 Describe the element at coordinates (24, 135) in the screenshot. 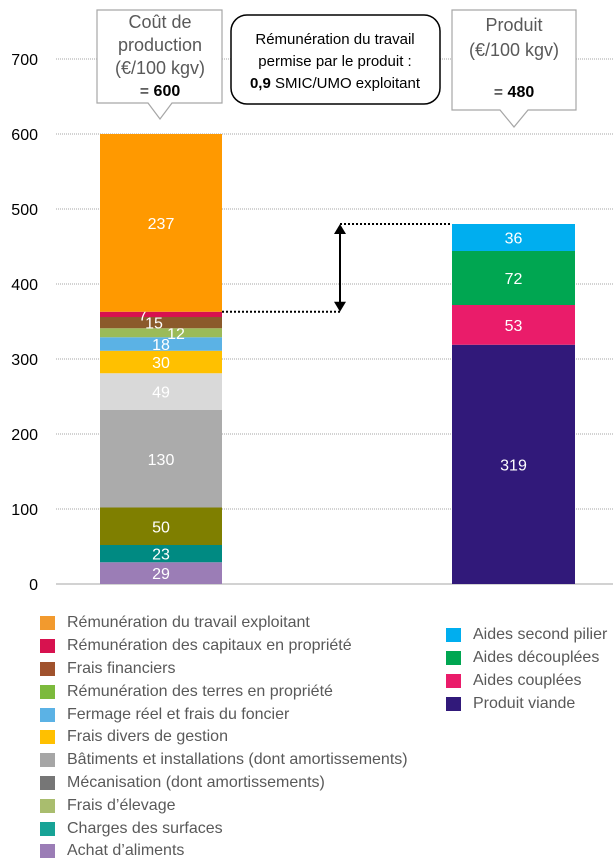

I see `y-tick-label: 600` at that location.